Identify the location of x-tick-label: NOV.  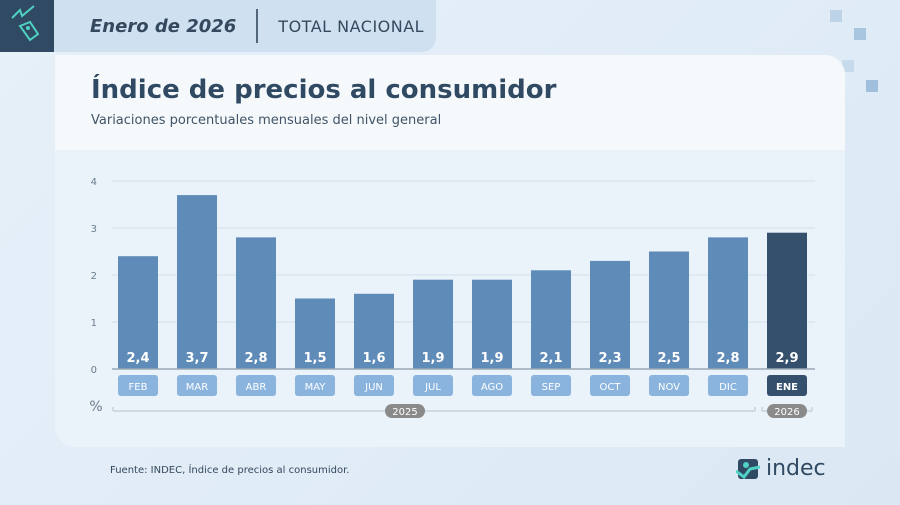
(669, 387).